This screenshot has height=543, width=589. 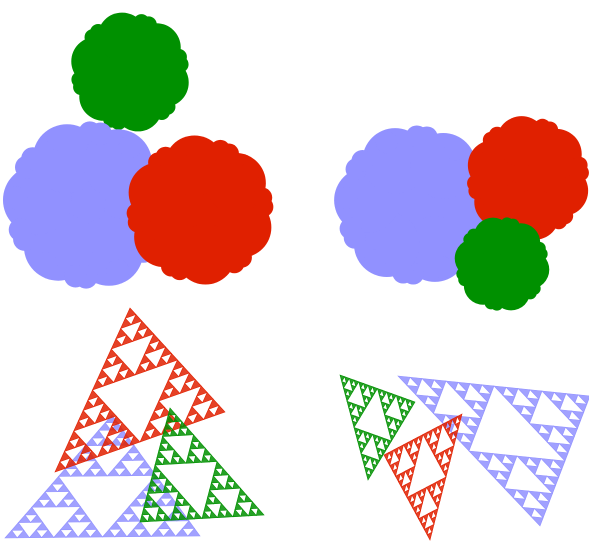 I want to click on tile-lobe, so click(x=156, y=47).